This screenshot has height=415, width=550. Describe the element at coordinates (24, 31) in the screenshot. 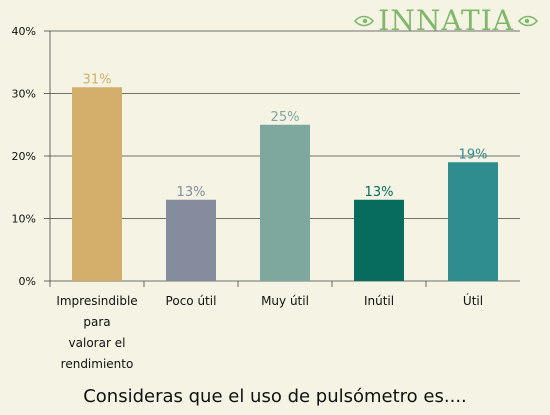

I see `y-tick-label: 40%` at that location.